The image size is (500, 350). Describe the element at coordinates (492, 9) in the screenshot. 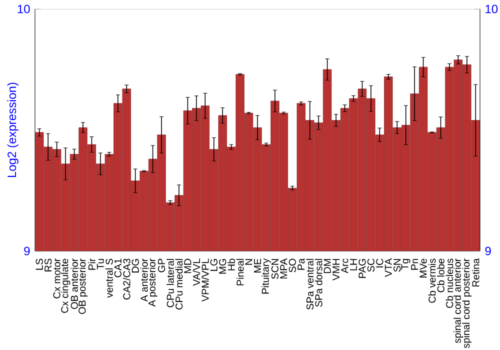

I see `y2-tick-label: 10` at that location.